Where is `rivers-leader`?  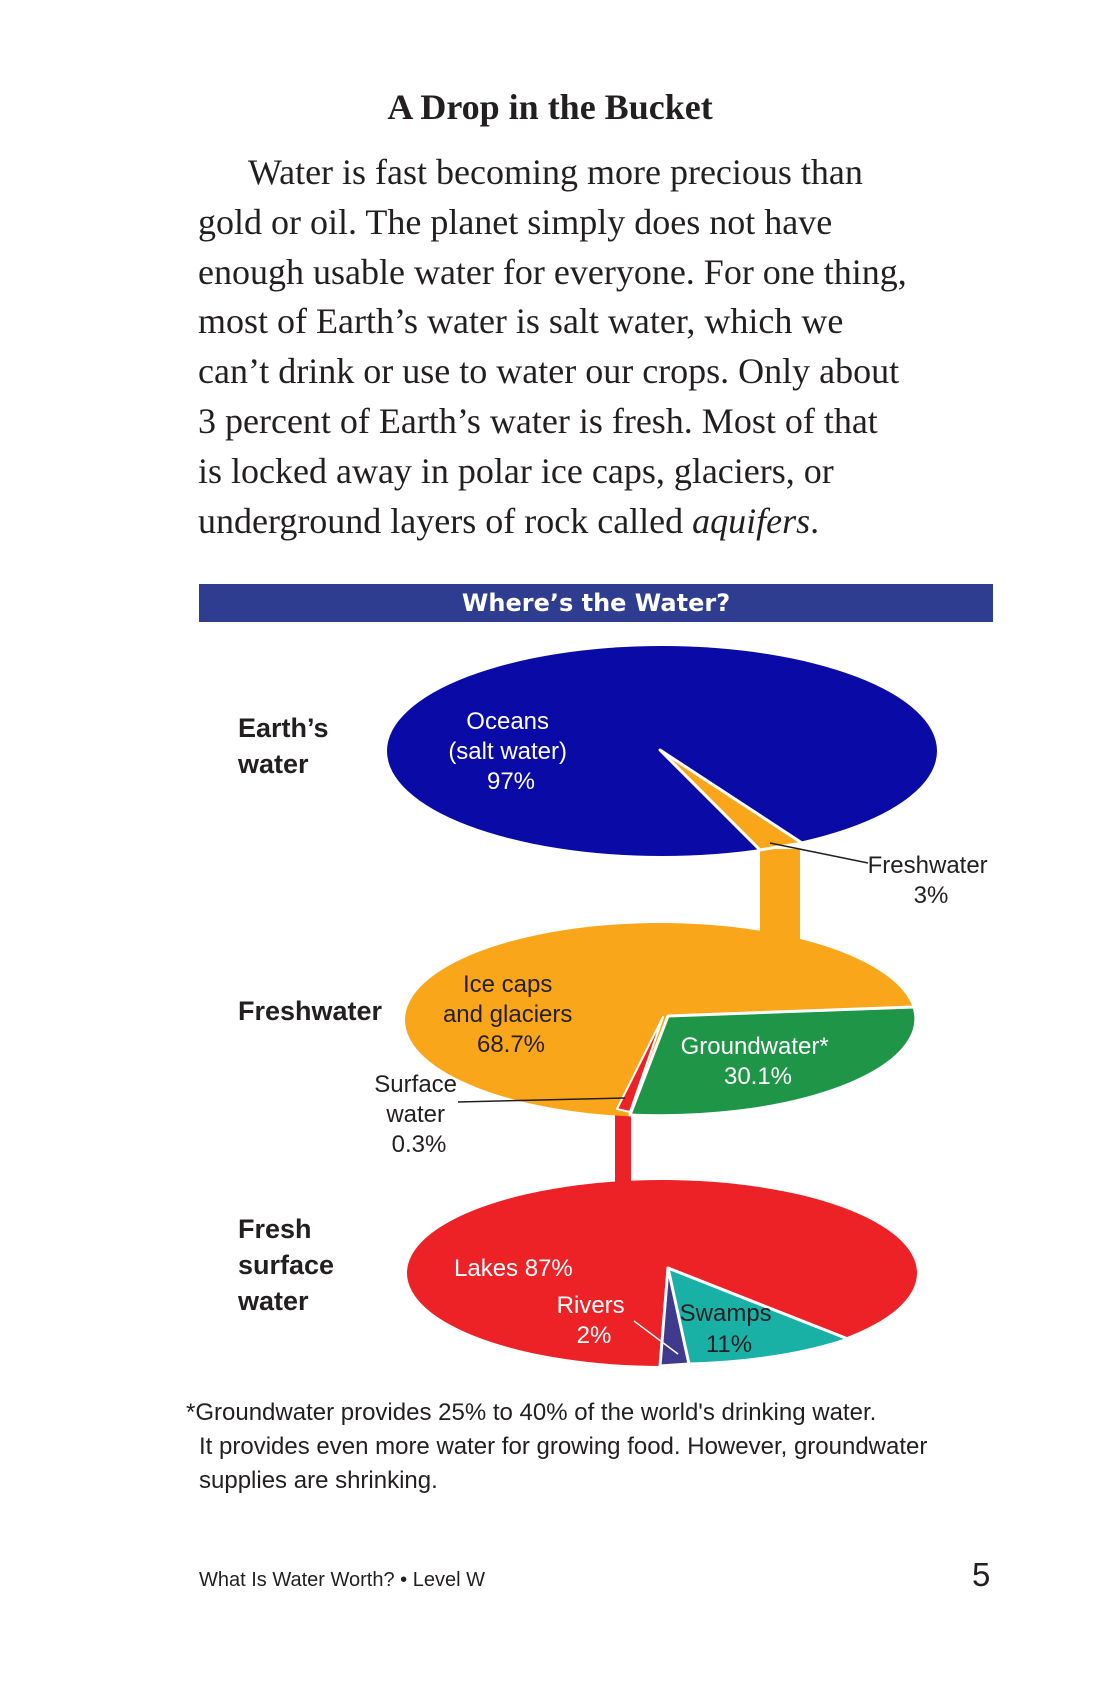 rivers-leader is located at coordinates (656, 1337).